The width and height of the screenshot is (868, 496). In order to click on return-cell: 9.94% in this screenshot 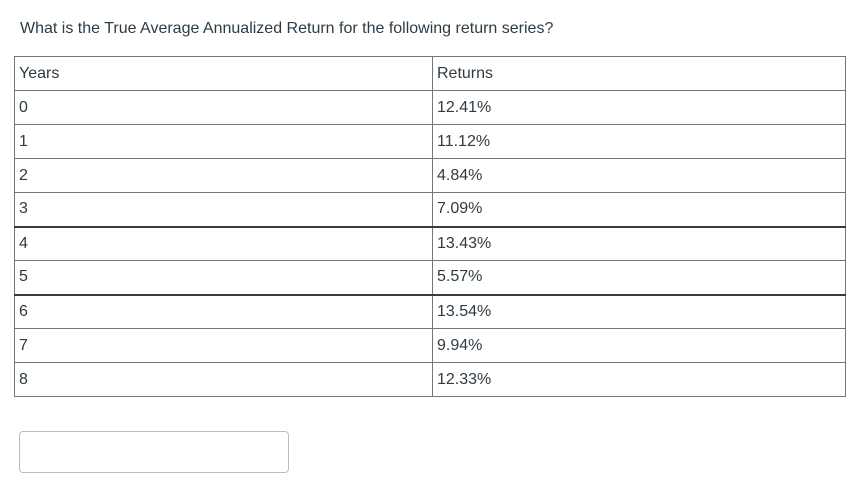, I will do `click(639, 345)`.